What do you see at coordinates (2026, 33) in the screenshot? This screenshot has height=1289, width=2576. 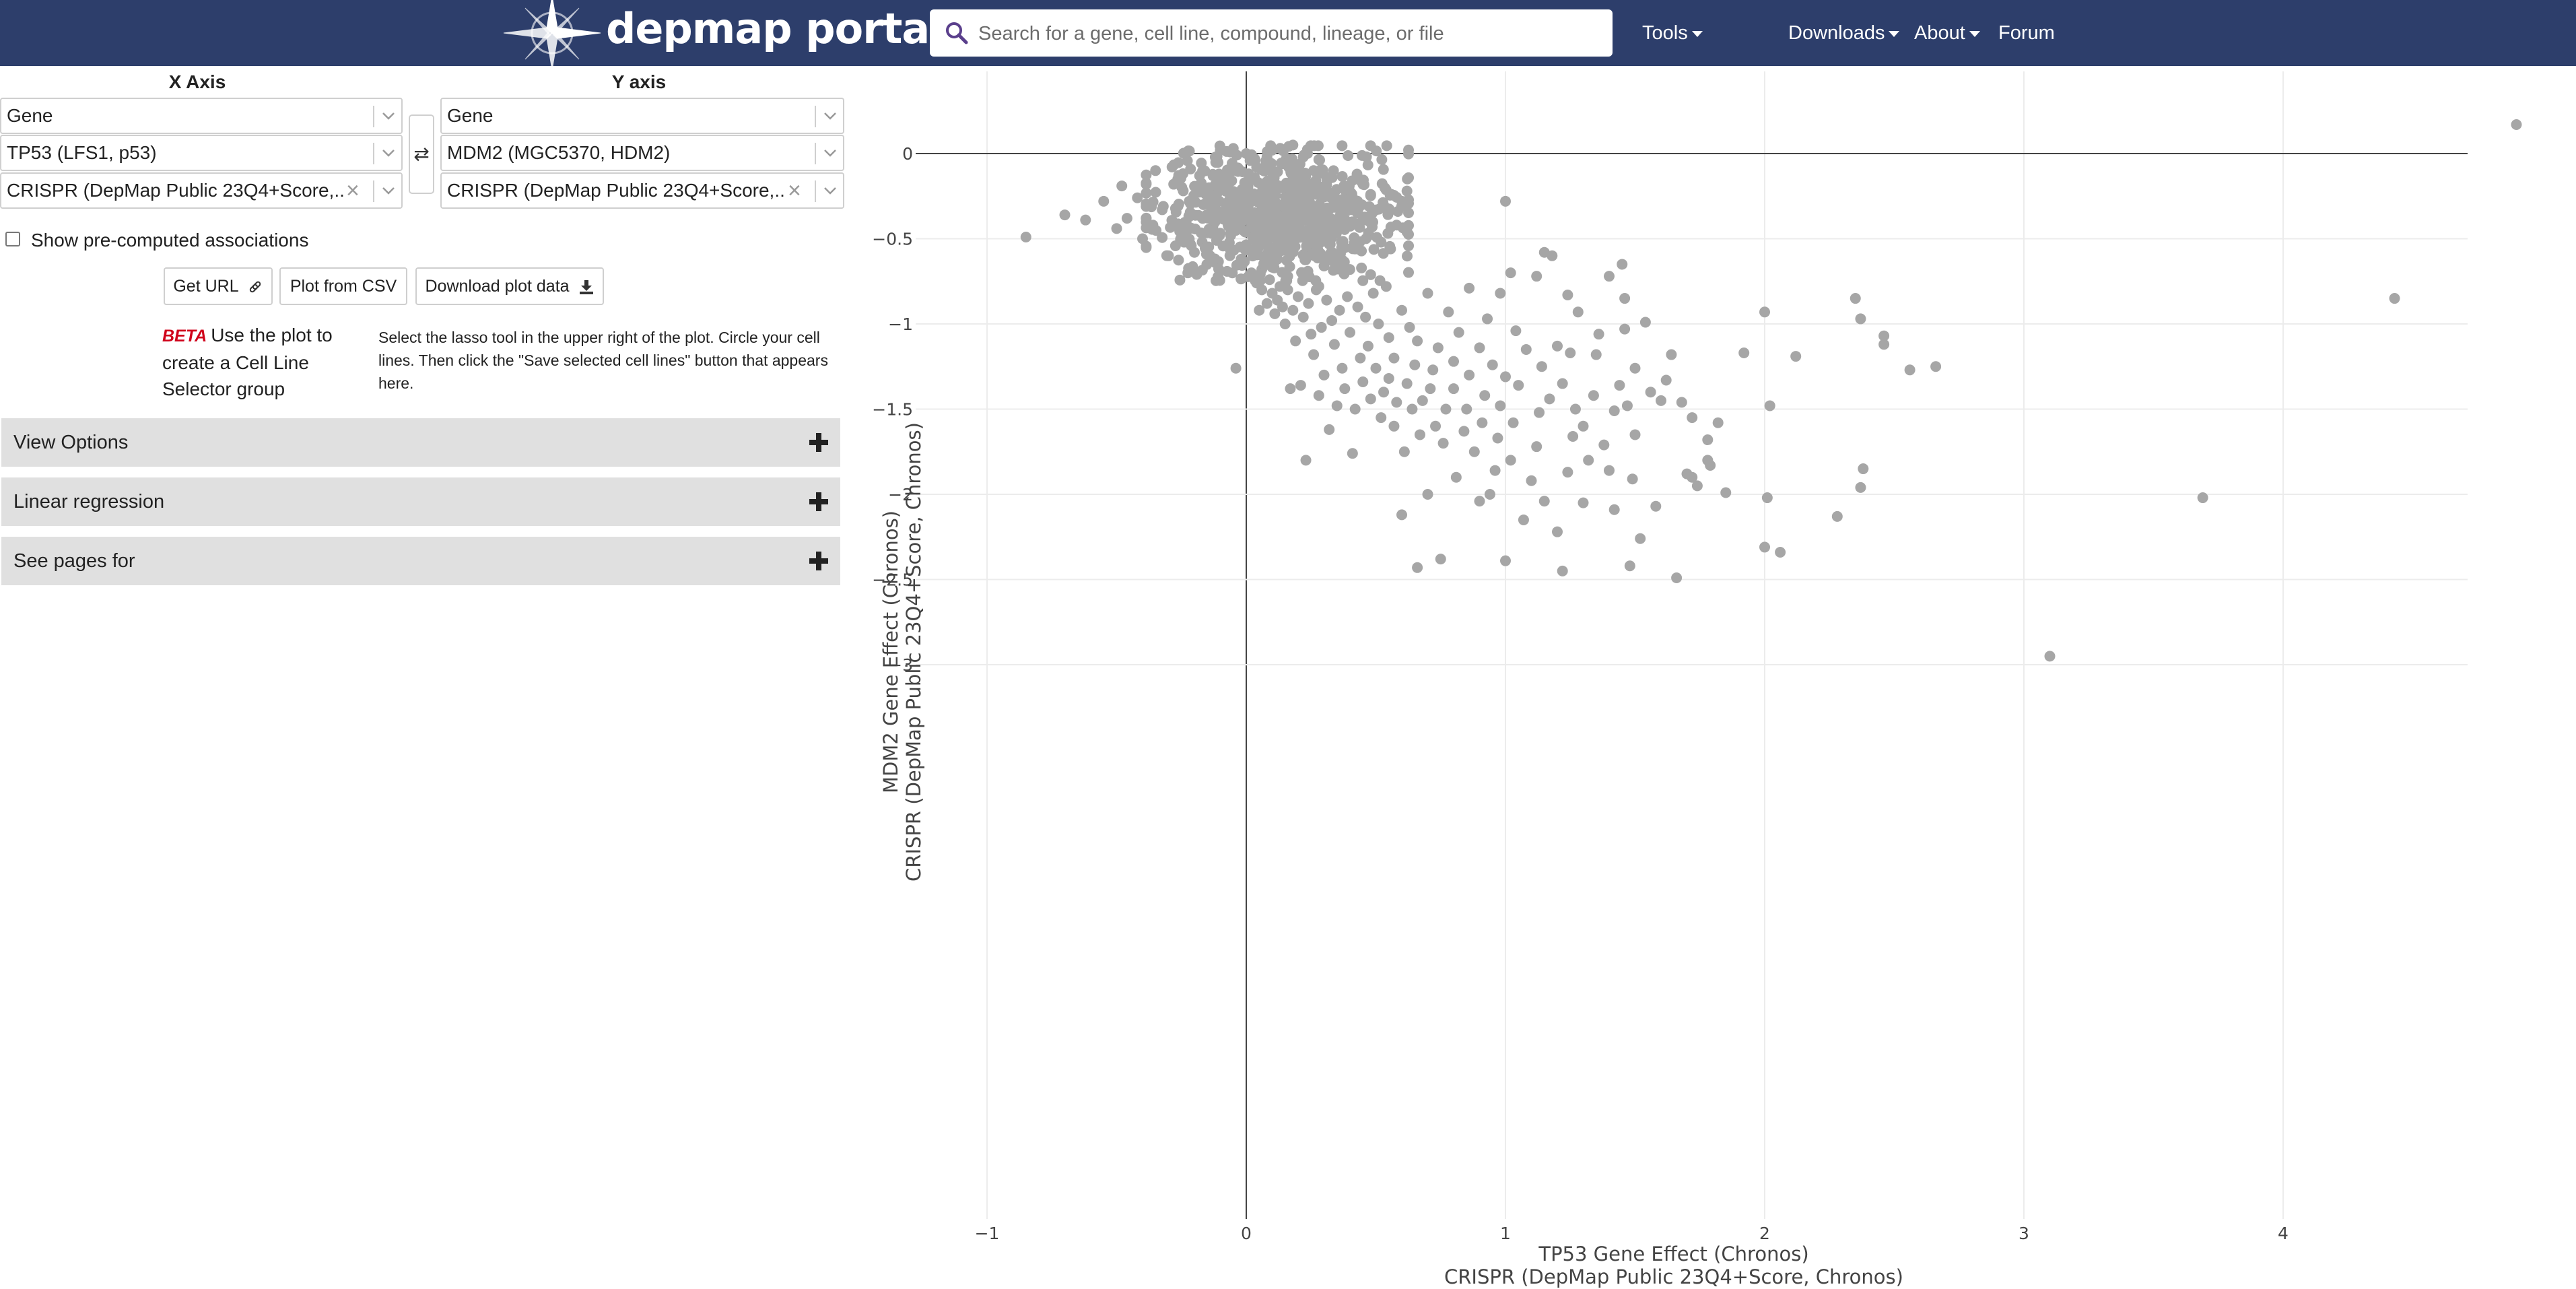 I see `nav-forum: Forum` at bounding box center [2026, 33].